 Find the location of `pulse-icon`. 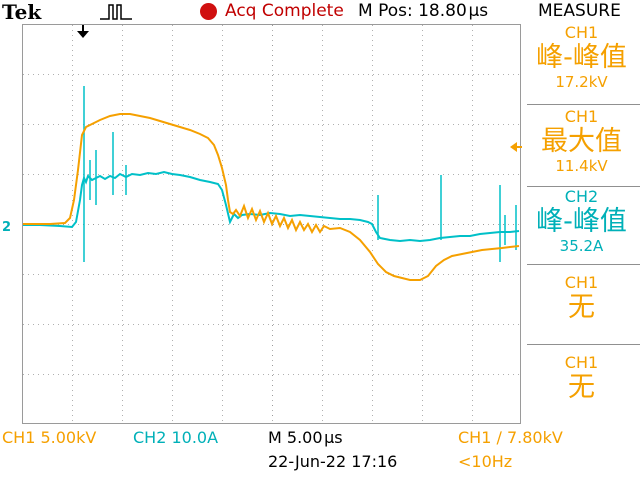

pulse-icon is located at coordinates (116, 12).